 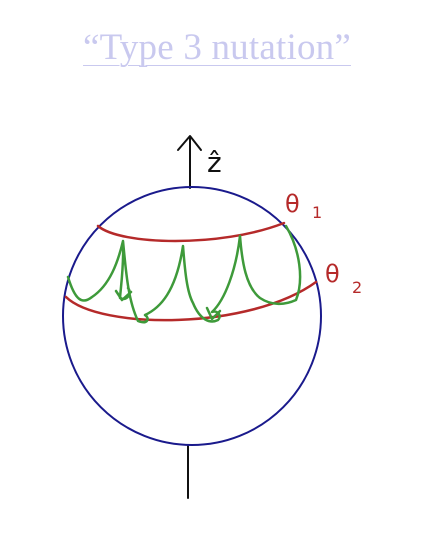 What do you see at coordinates (217, 47) in the screenshot?
I see `page-title: “Type 3 nutation”` at bounding box center [217, 47].